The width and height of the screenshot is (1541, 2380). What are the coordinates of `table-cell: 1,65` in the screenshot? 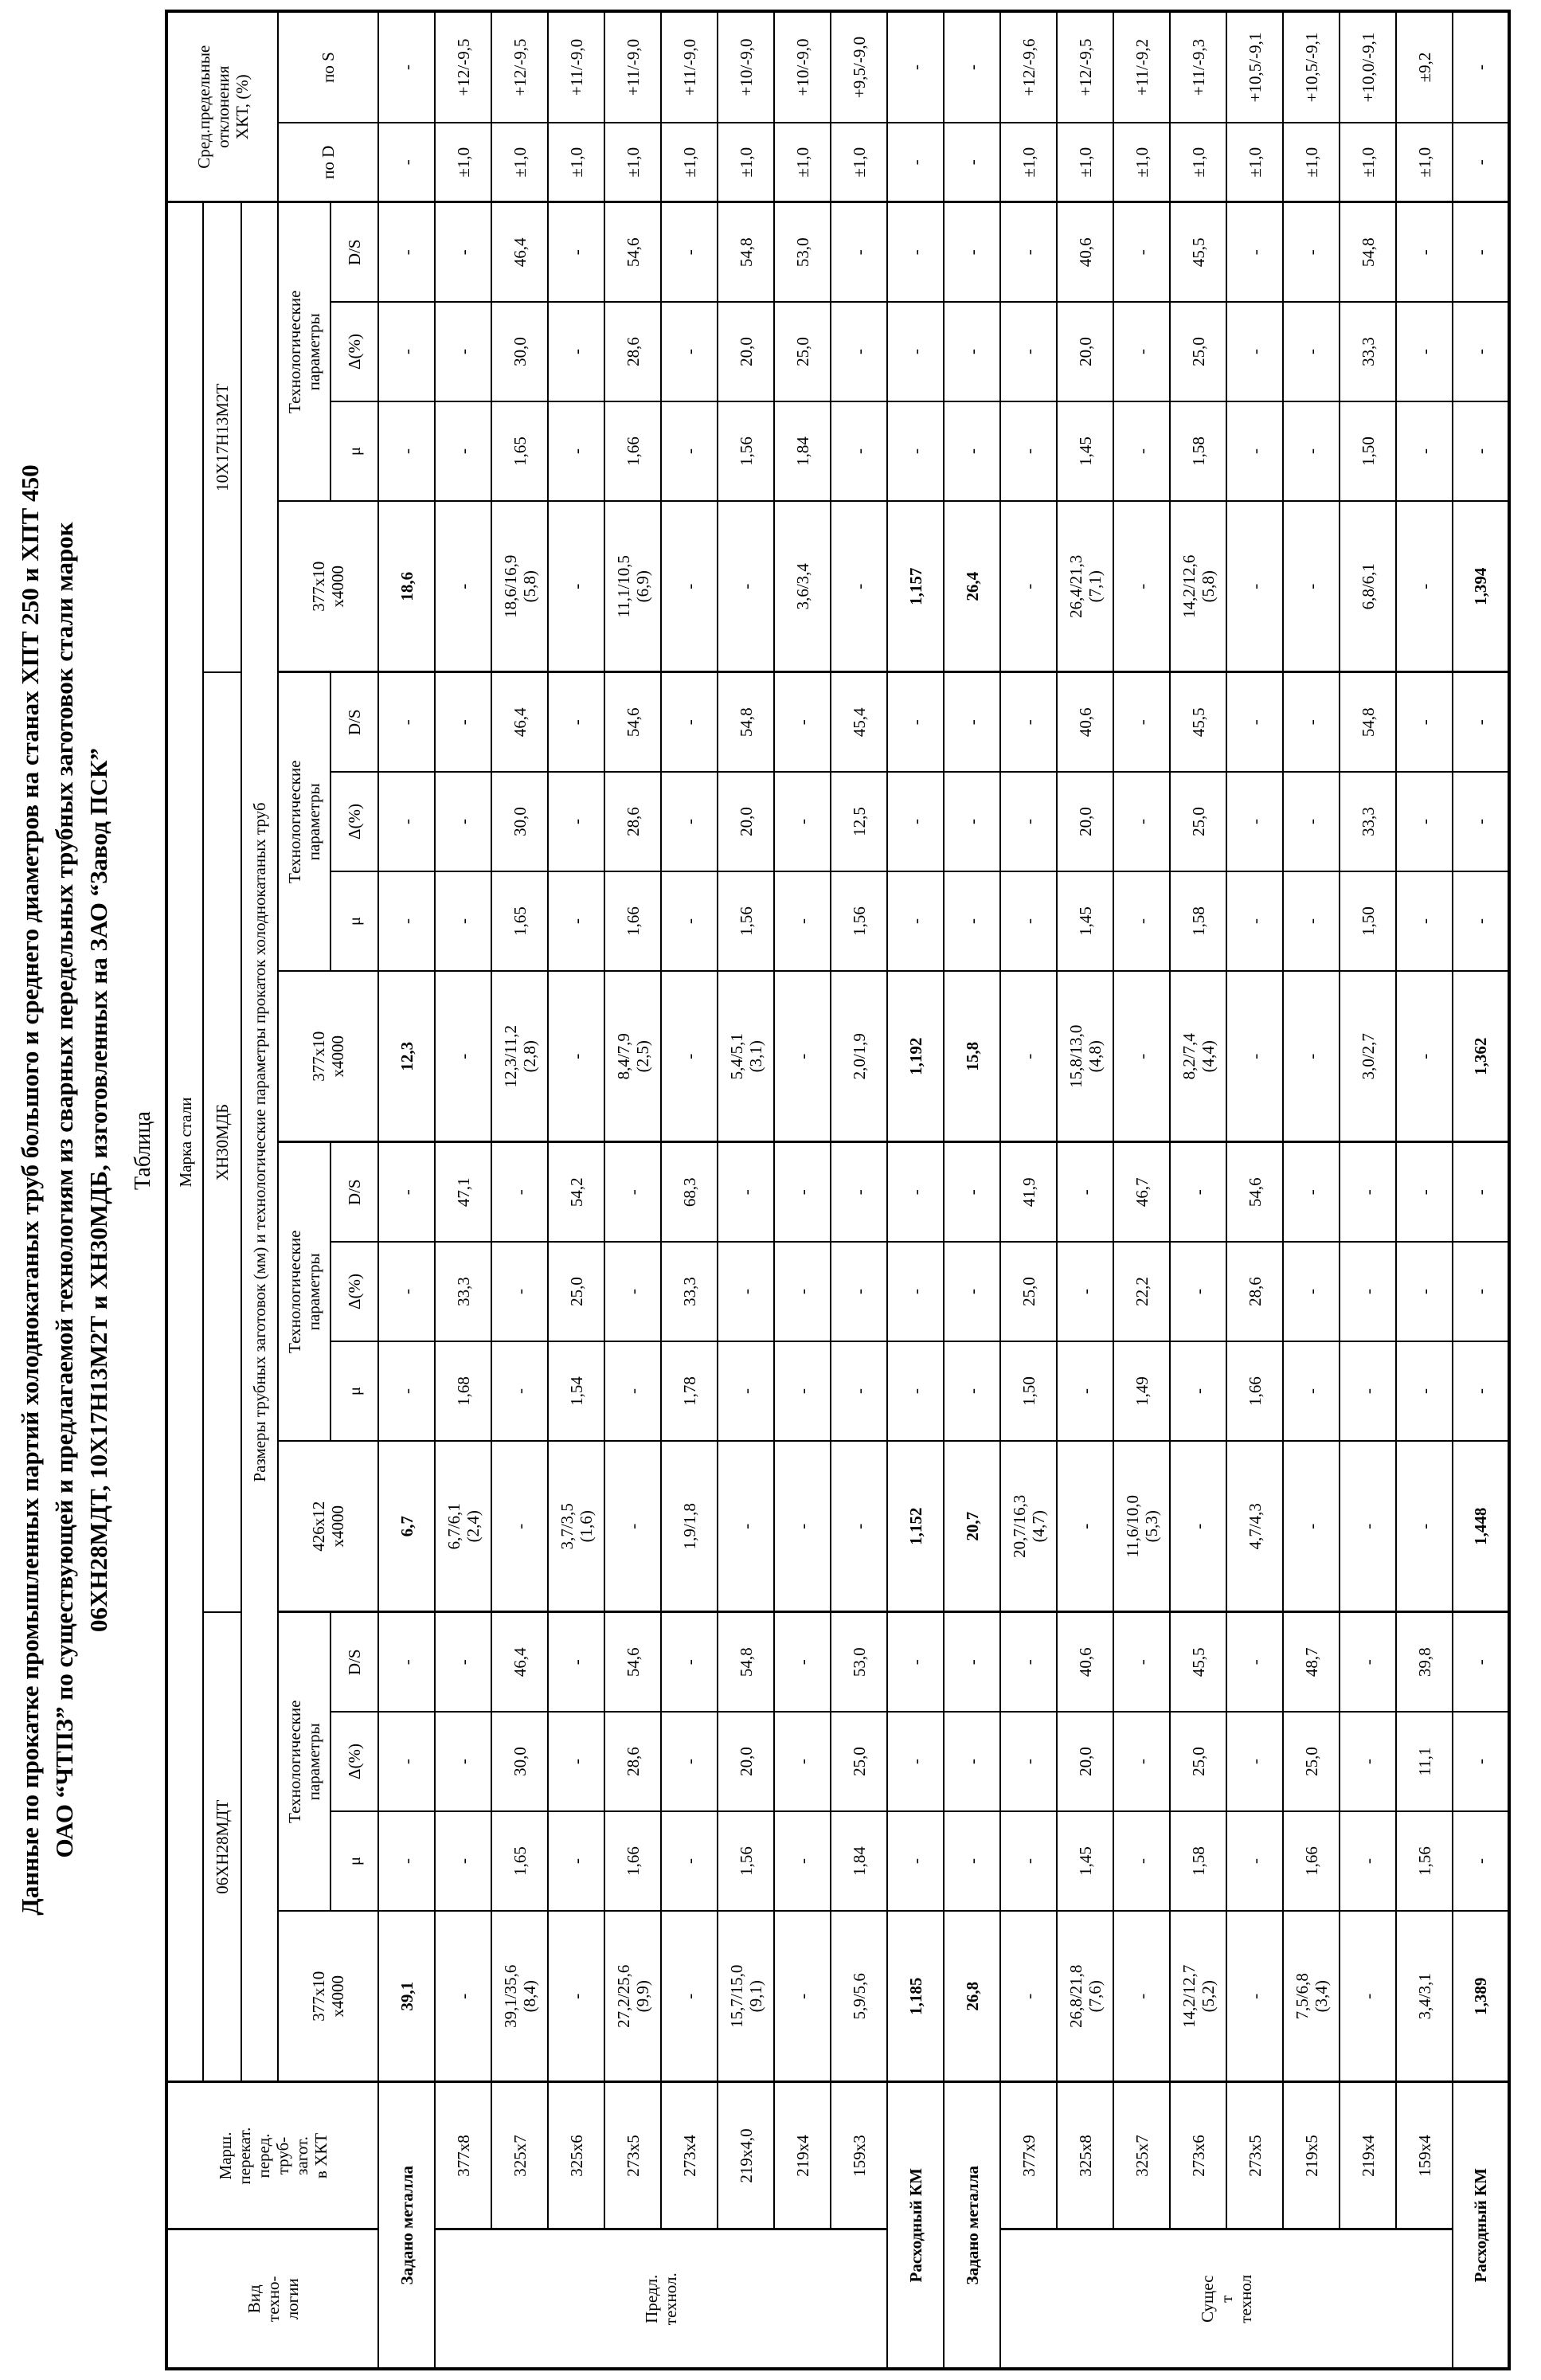 It's located at (519, 1861).